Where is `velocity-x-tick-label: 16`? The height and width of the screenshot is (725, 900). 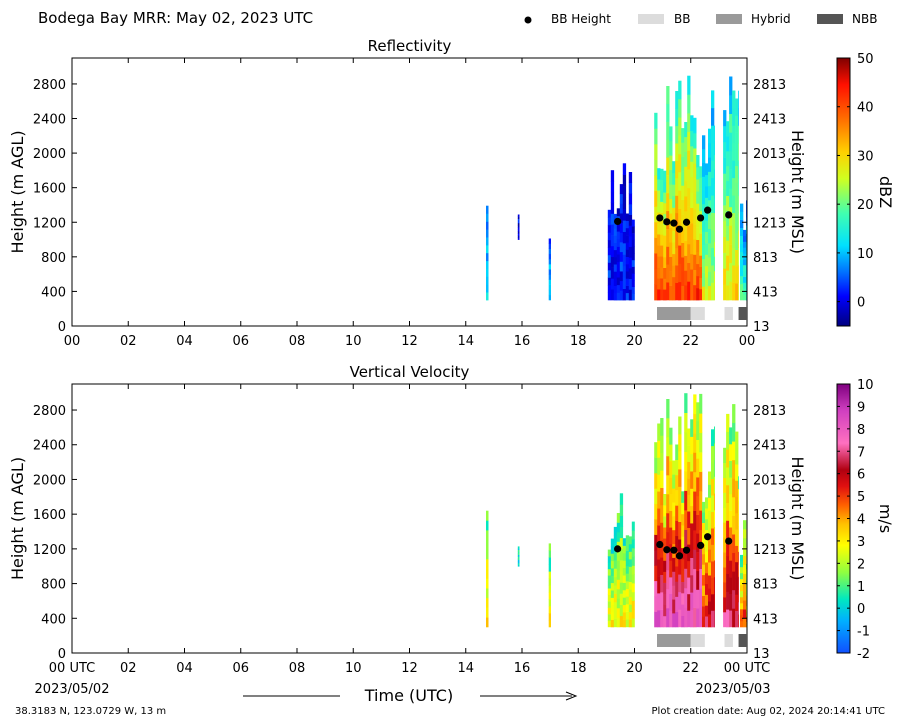 velocity-x-tick-label: 16 is located at coordinates (522, 668).